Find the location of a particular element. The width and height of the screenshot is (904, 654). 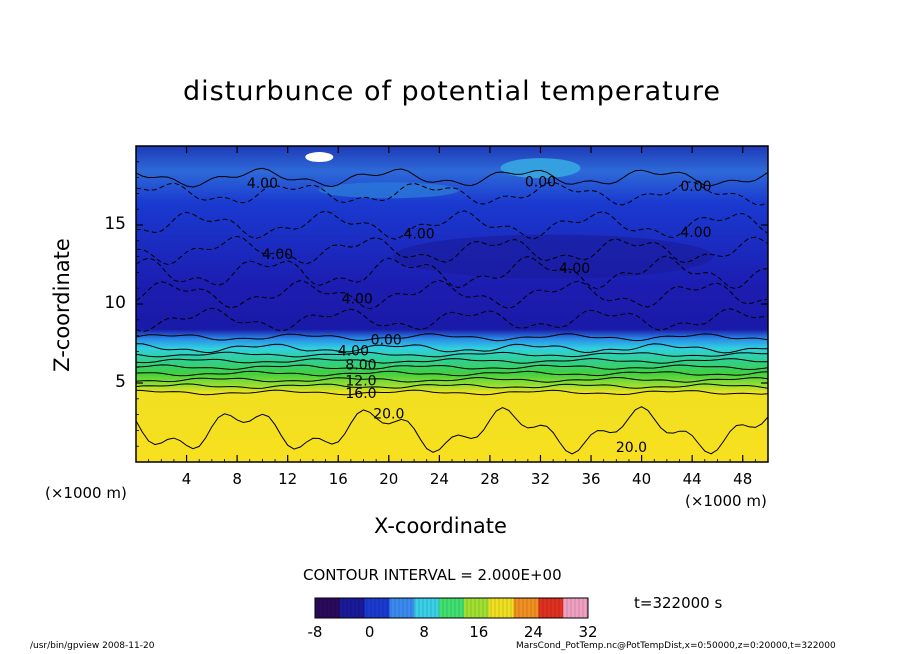

colorbar-tick-label: 32 is located at coordinates (588, 632).